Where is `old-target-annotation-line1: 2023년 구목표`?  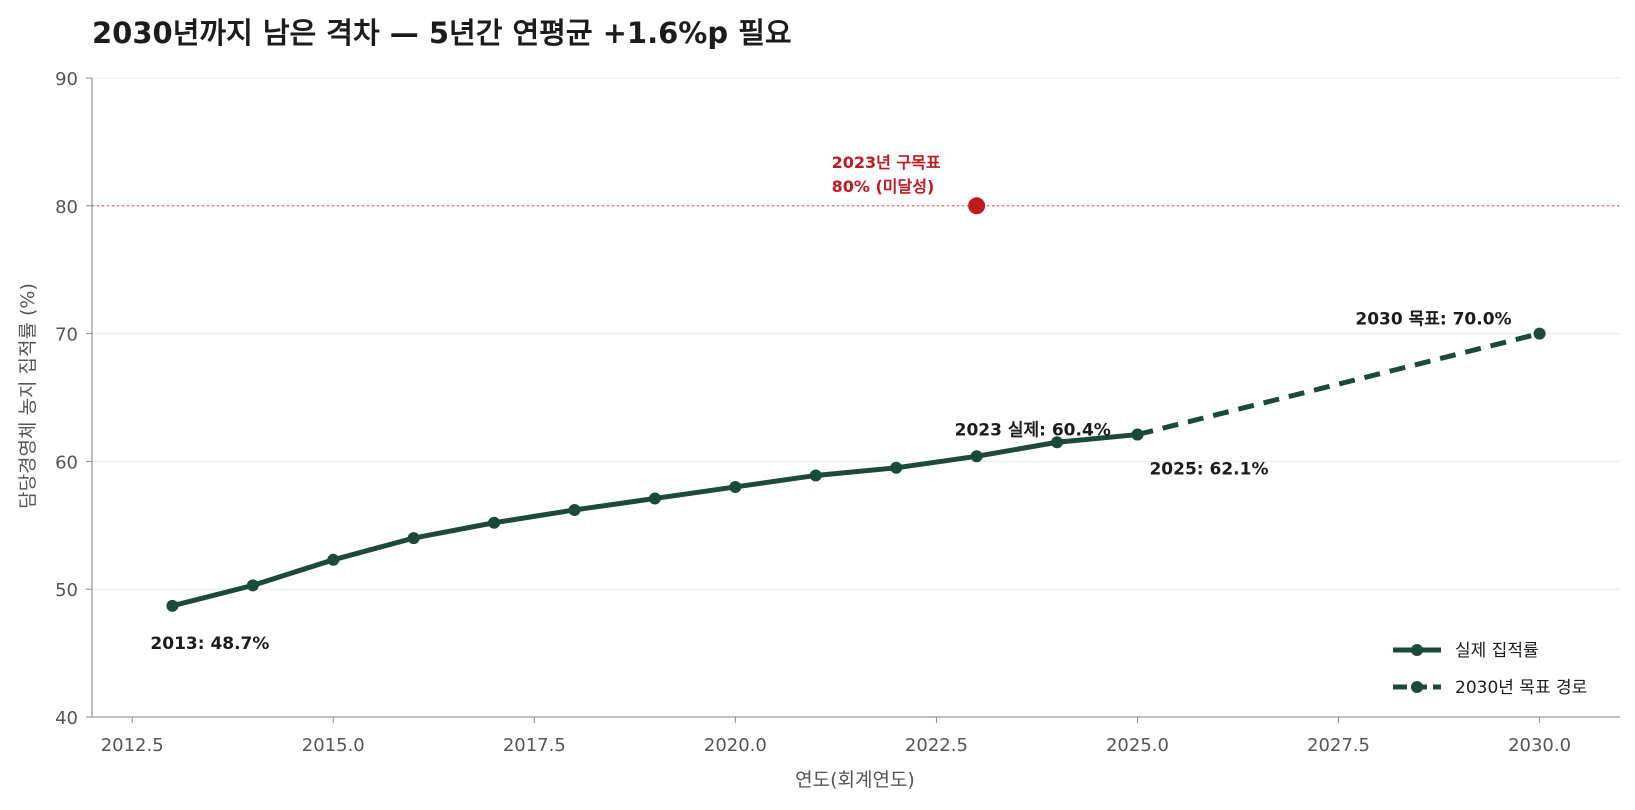
old-target-annotation-line1: 2023년 구목표 is located at coordinates (886, 162).